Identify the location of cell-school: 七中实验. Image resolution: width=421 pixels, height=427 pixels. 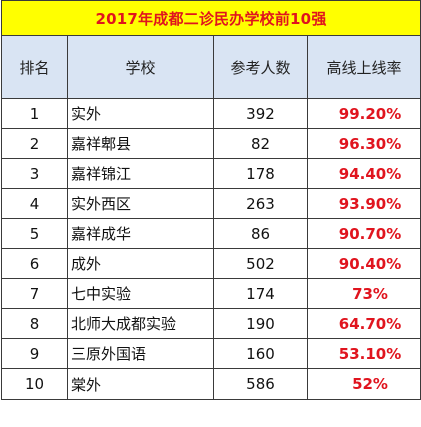
(140, 293).